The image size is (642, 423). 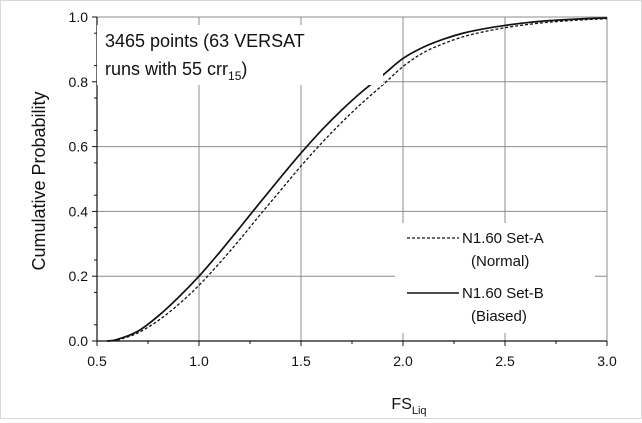 I want to click on x-axis-title-subscript: Liq, so click(x=419, y=411).